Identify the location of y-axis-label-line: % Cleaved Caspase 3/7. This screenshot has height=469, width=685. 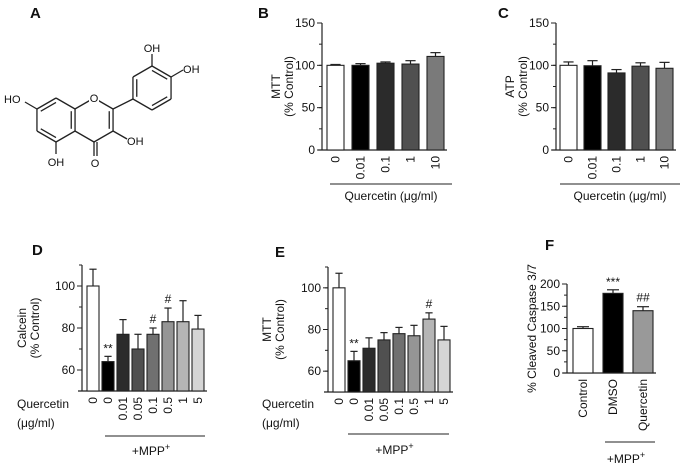
(532, 328).